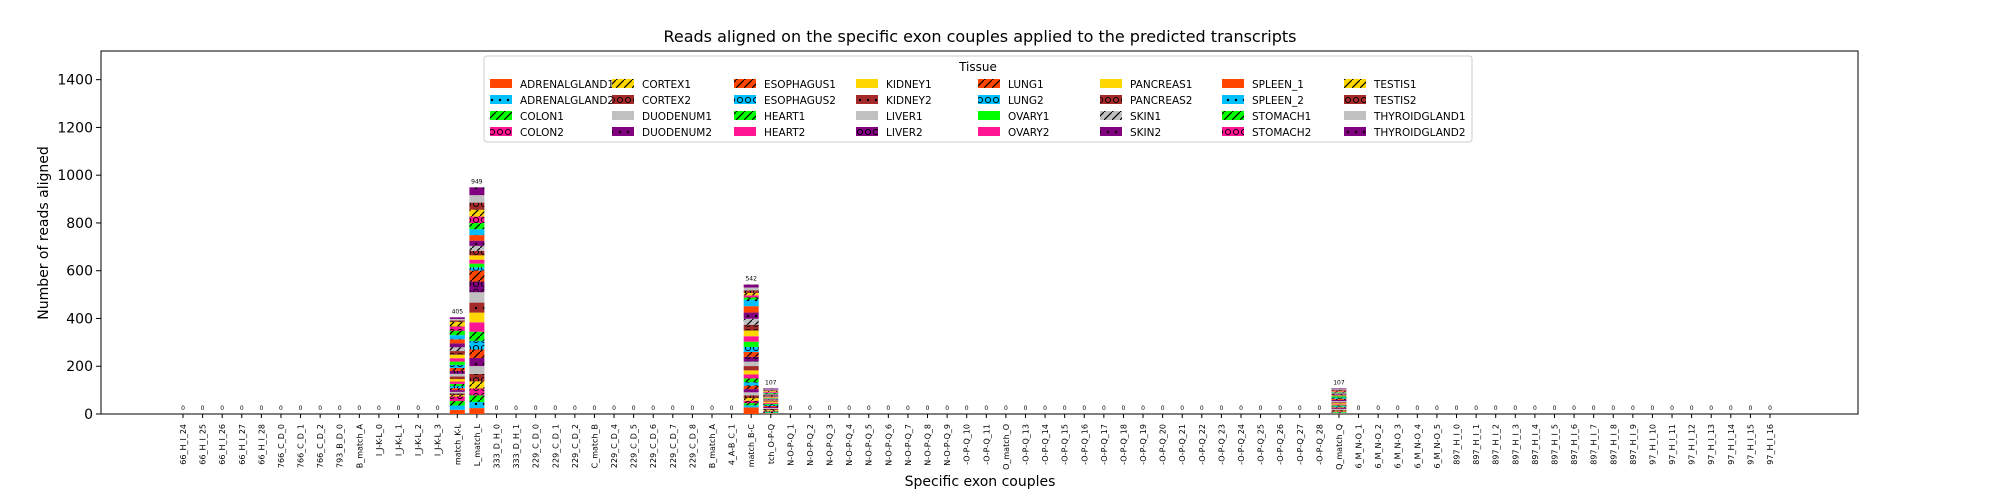  What do you see at coordinates (800, 101) in the screenshot?
I see `legend-label: ESOPHAGUS2` at bounding box center [800, 101].